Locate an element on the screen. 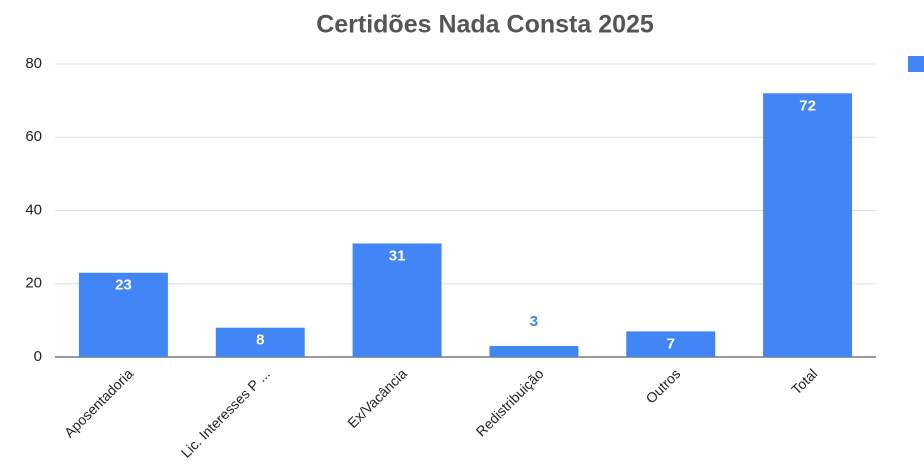 The image size is (924, 470). y-tick-label: 20 is located at coordinates (33, 283).